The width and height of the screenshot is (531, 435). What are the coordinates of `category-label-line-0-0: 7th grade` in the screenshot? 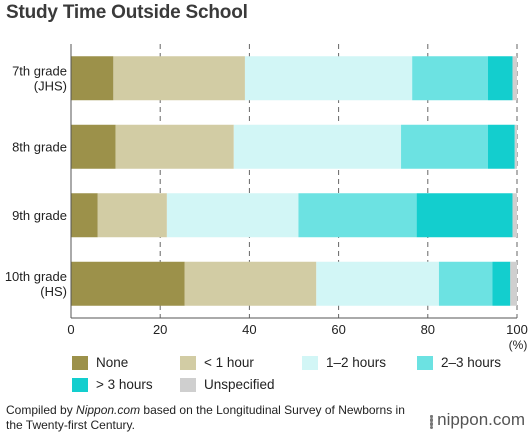 It's located at (39, 70).